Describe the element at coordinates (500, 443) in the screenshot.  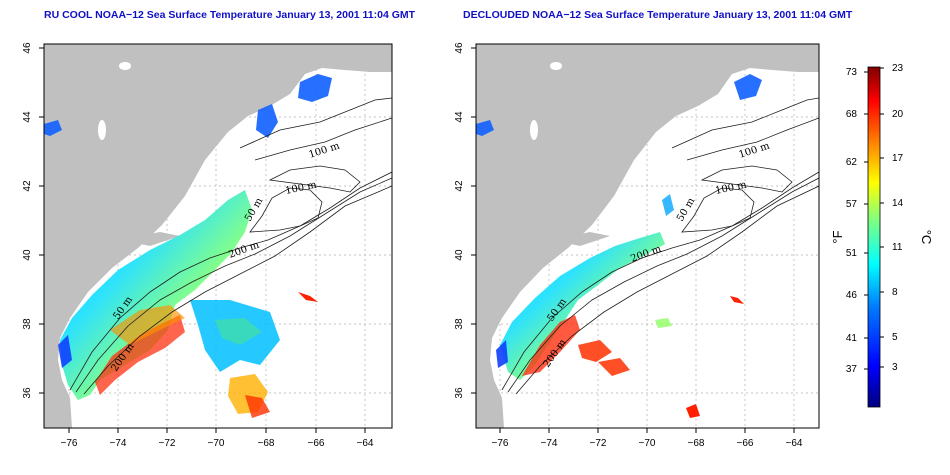
I see `right-x-tick-label: −76` at that location.